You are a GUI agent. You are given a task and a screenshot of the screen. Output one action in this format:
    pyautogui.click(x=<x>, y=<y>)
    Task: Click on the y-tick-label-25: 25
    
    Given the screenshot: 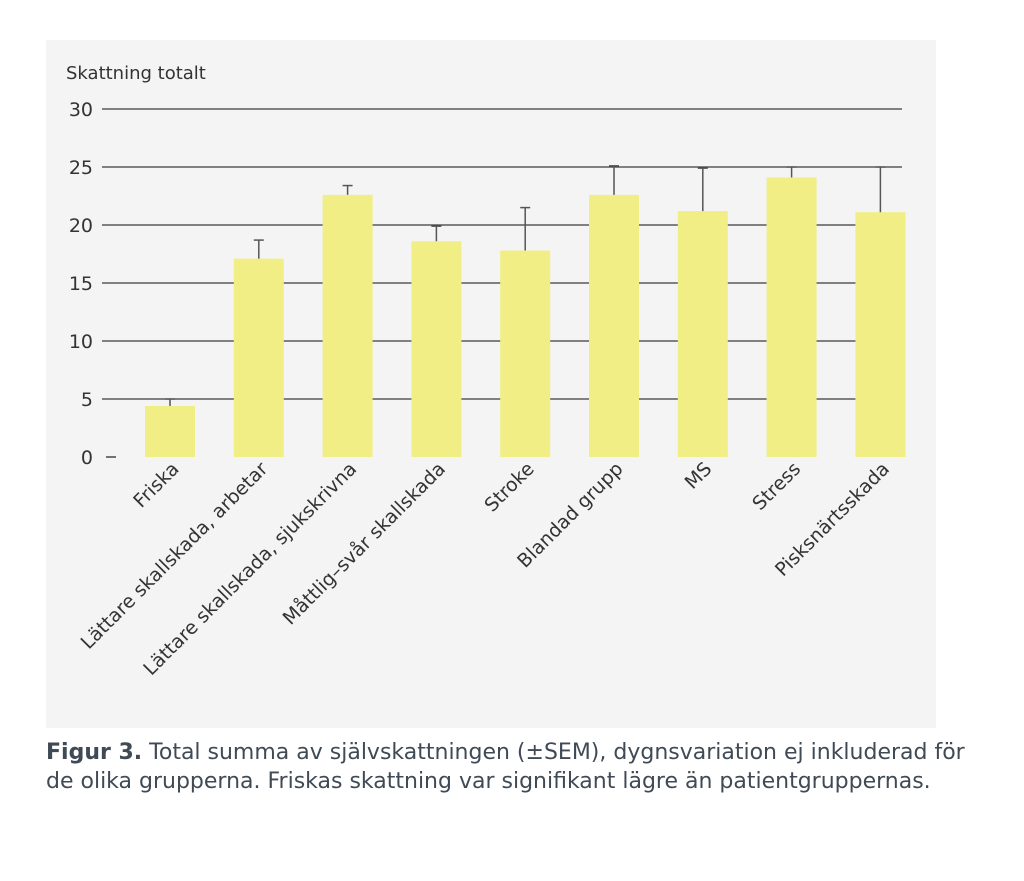 What is the action you would take?
    pyautogui.click(x=81, y=168)
    